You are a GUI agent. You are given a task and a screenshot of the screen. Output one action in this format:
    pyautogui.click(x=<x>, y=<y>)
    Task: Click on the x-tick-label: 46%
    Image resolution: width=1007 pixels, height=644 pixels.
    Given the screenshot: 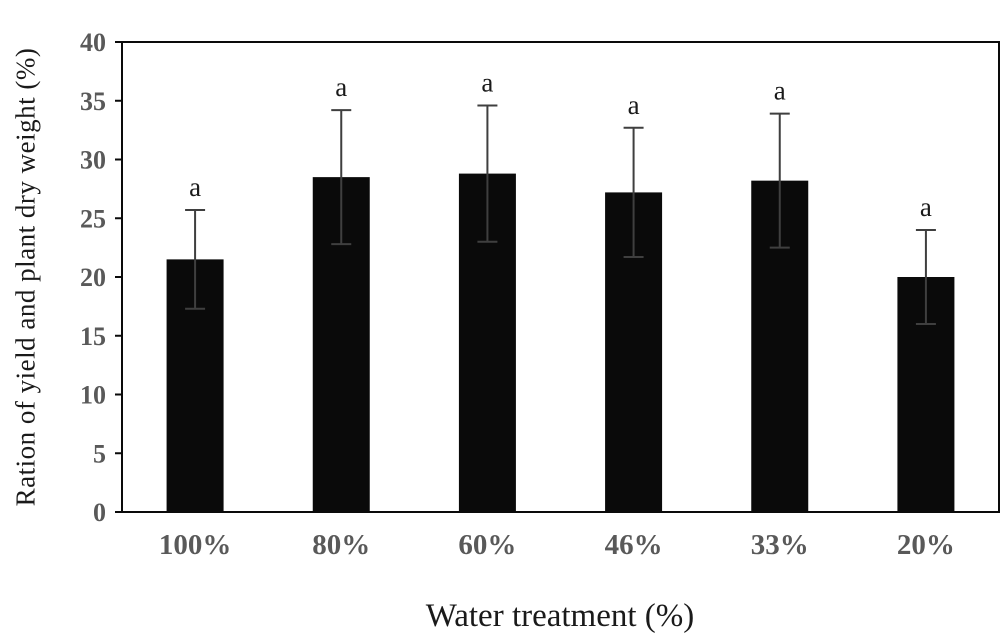 What is the action you would take?
    pyautogui.click(x=634, y=545)
    